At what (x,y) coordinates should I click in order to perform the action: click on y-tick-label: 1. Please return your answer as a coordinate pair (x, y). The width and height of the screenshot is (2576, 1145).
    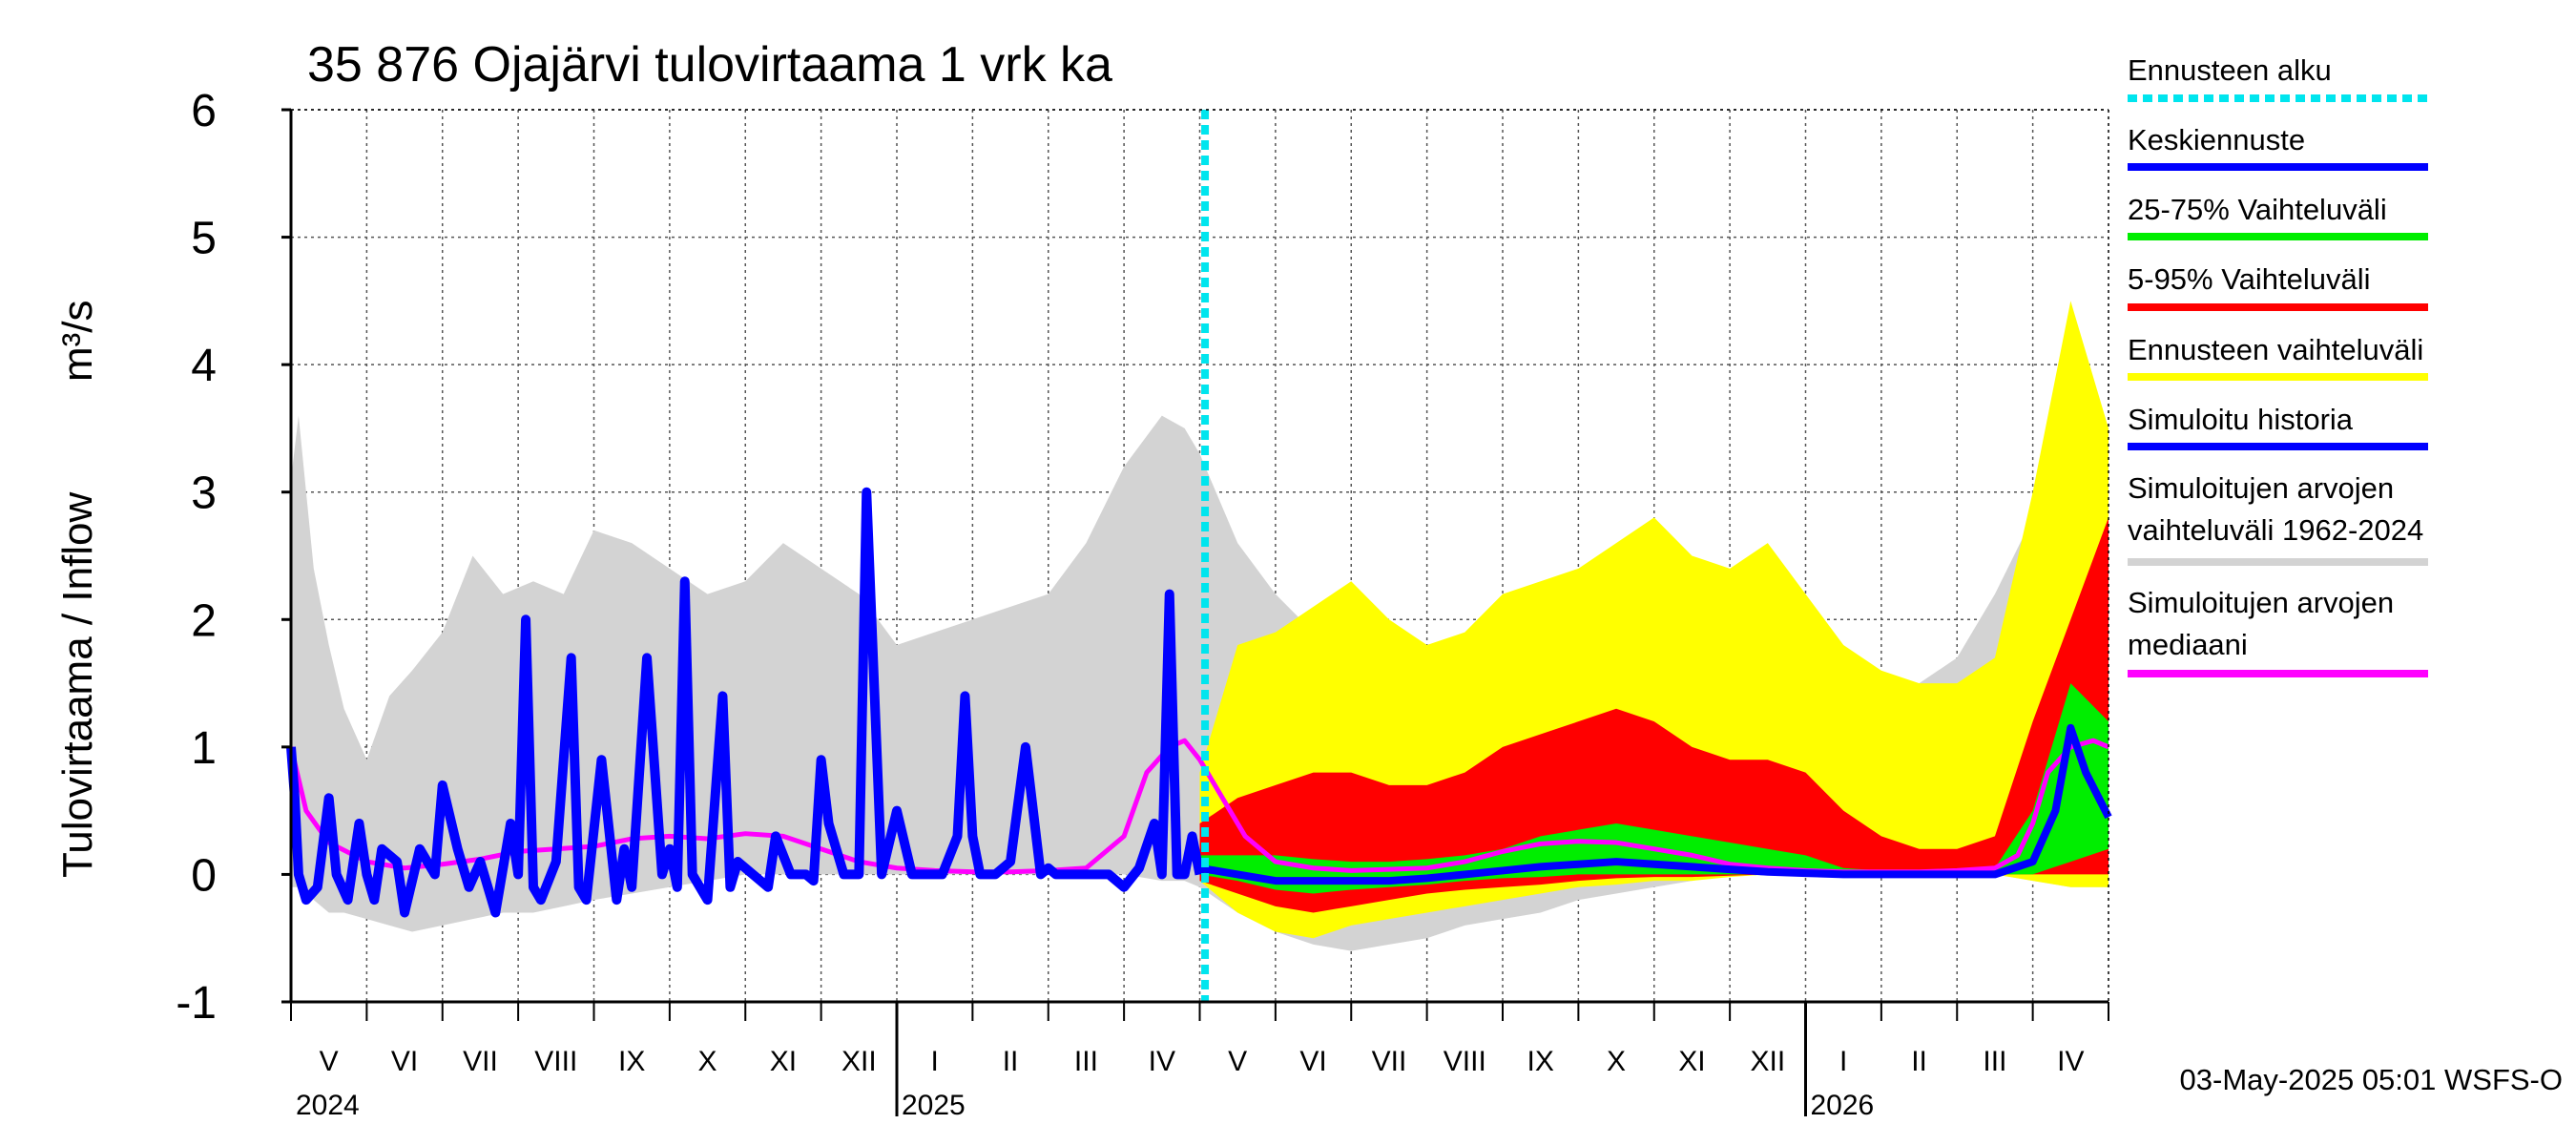
    Looking at the image, I should click on (204, 748).